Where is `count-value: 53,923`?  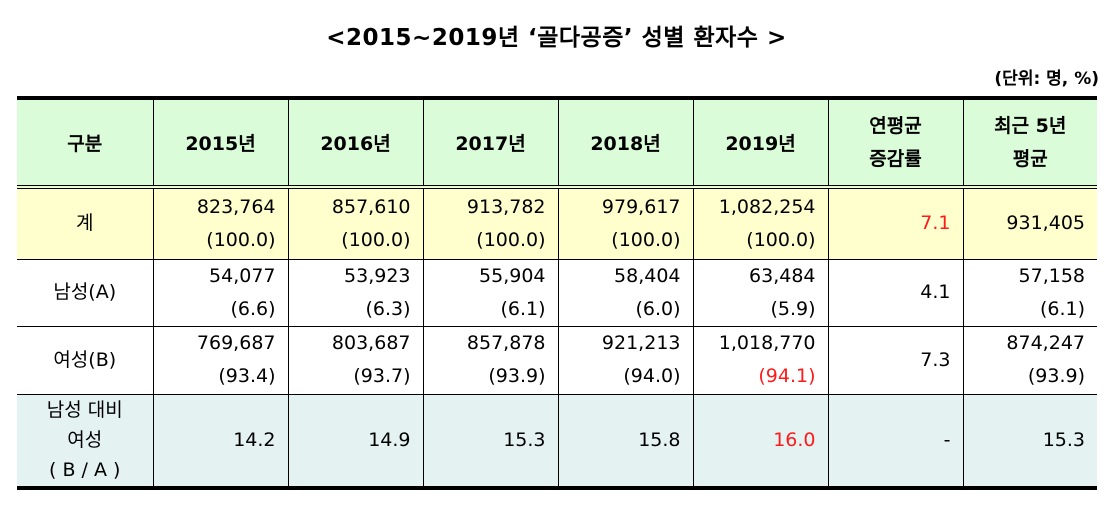 count-value: 53,923 is located at coordinates (377, 275).